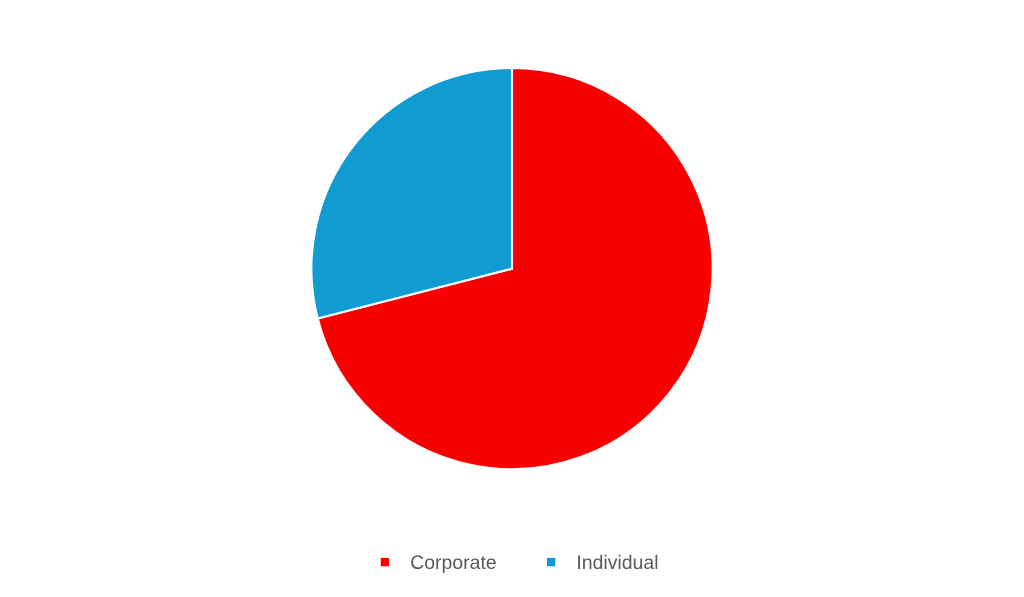 The width and height of the screenshot is (1024, 597). I want to click on legend-label: Corporate, so click(453, 564).